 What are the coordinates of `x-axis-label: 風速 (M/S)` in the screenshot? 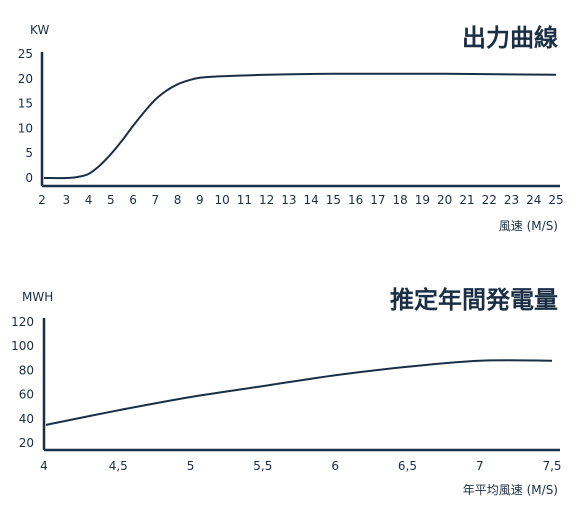 It's located at (528, 226).